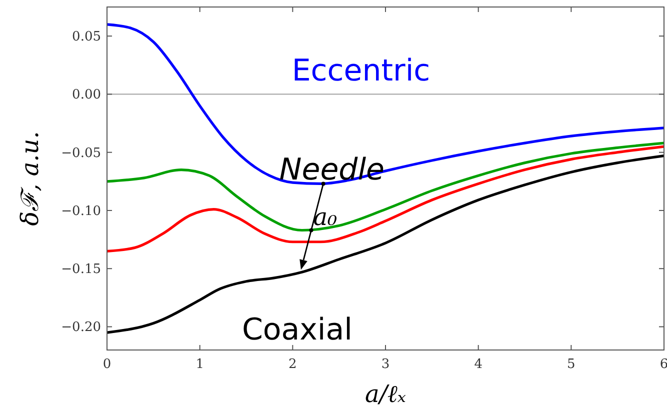  I want to click on y-tick-label: −0.05, so click(81, 153).